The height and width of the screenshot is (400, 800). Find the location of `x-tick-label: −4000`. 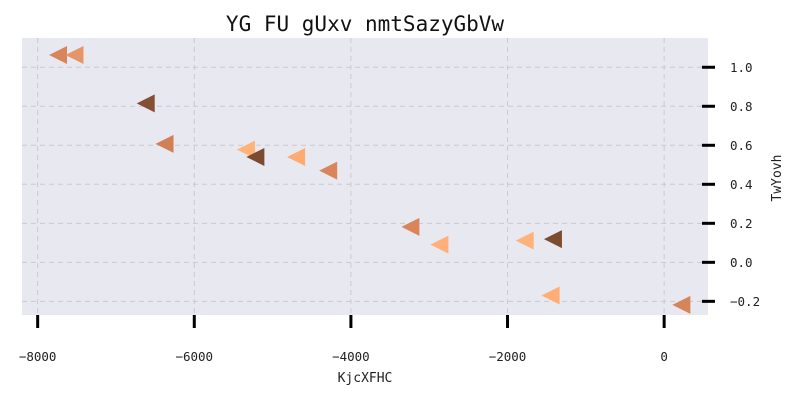

x-tick-label: −4000 is located at coordinates (351, 356).